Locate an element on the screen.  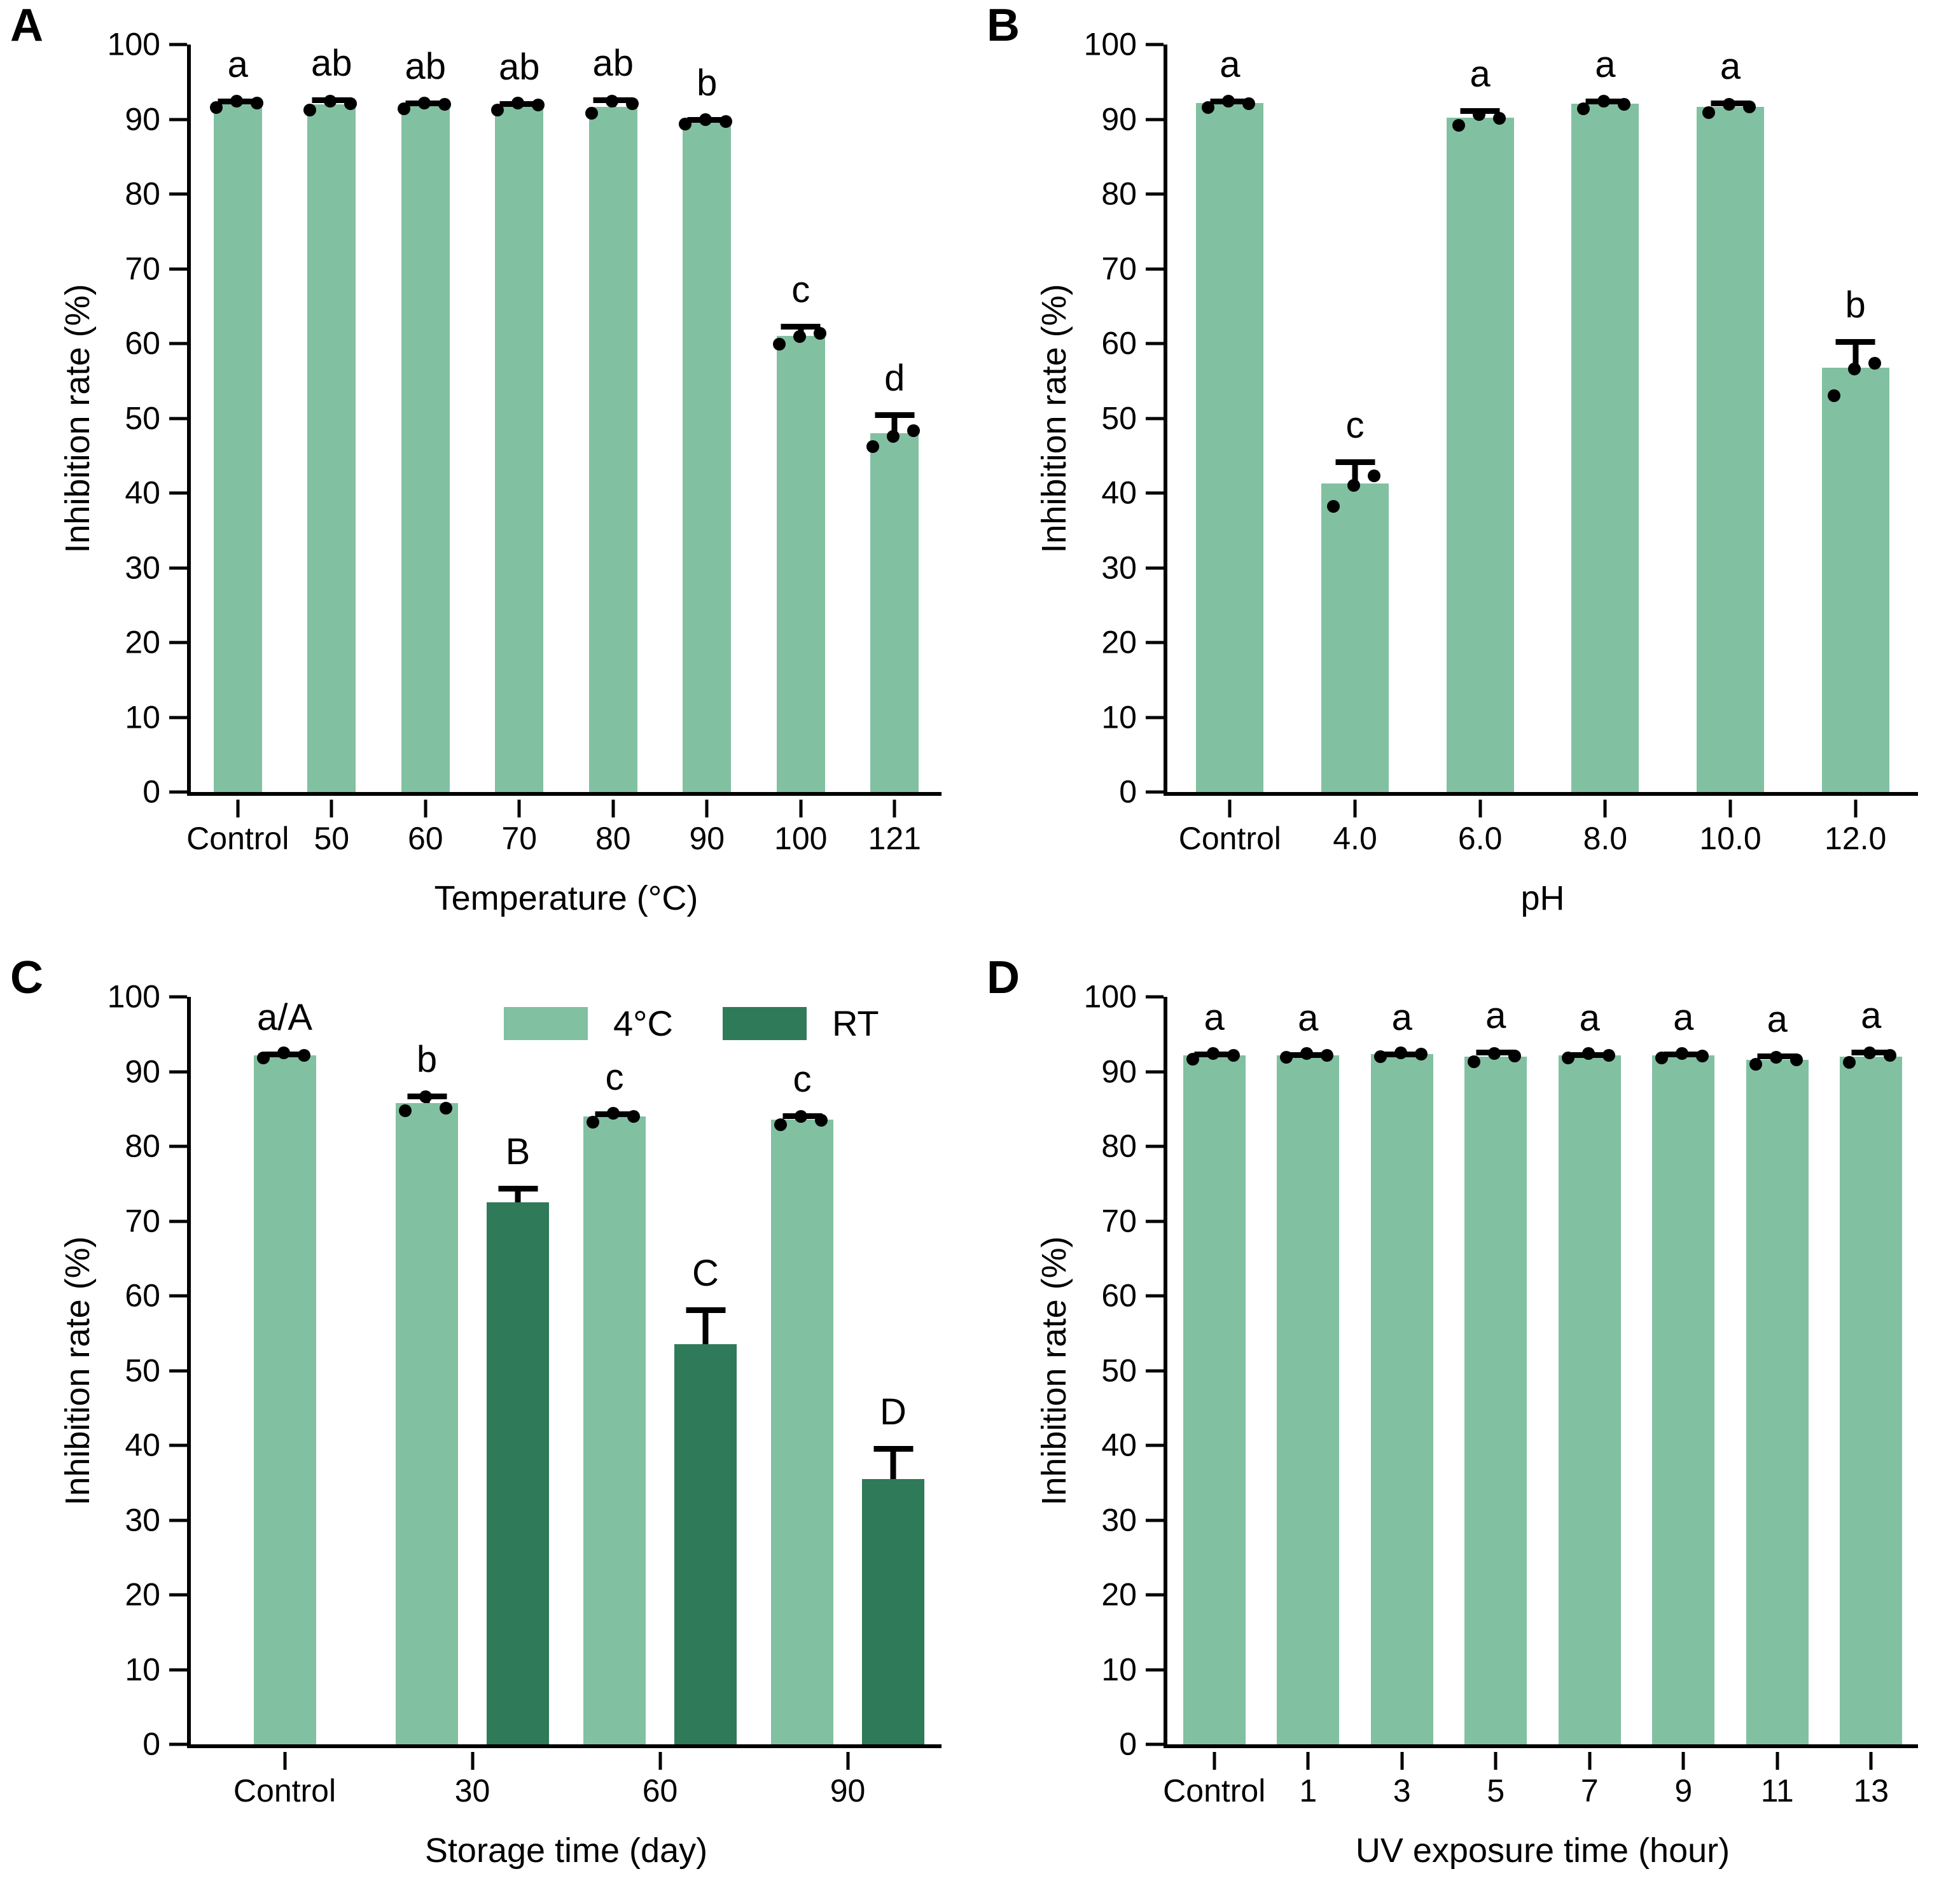
y-tick-label: 40 is located at coordinates (1119, 1445).